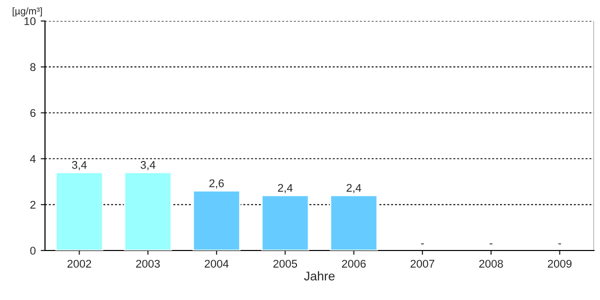 The height and width of the screenshot is (300, 600). What do you see at coordinates (319, 275) in the screenshot?
I see `x-axis-title: Jahre` at bounding box center [319, 275].